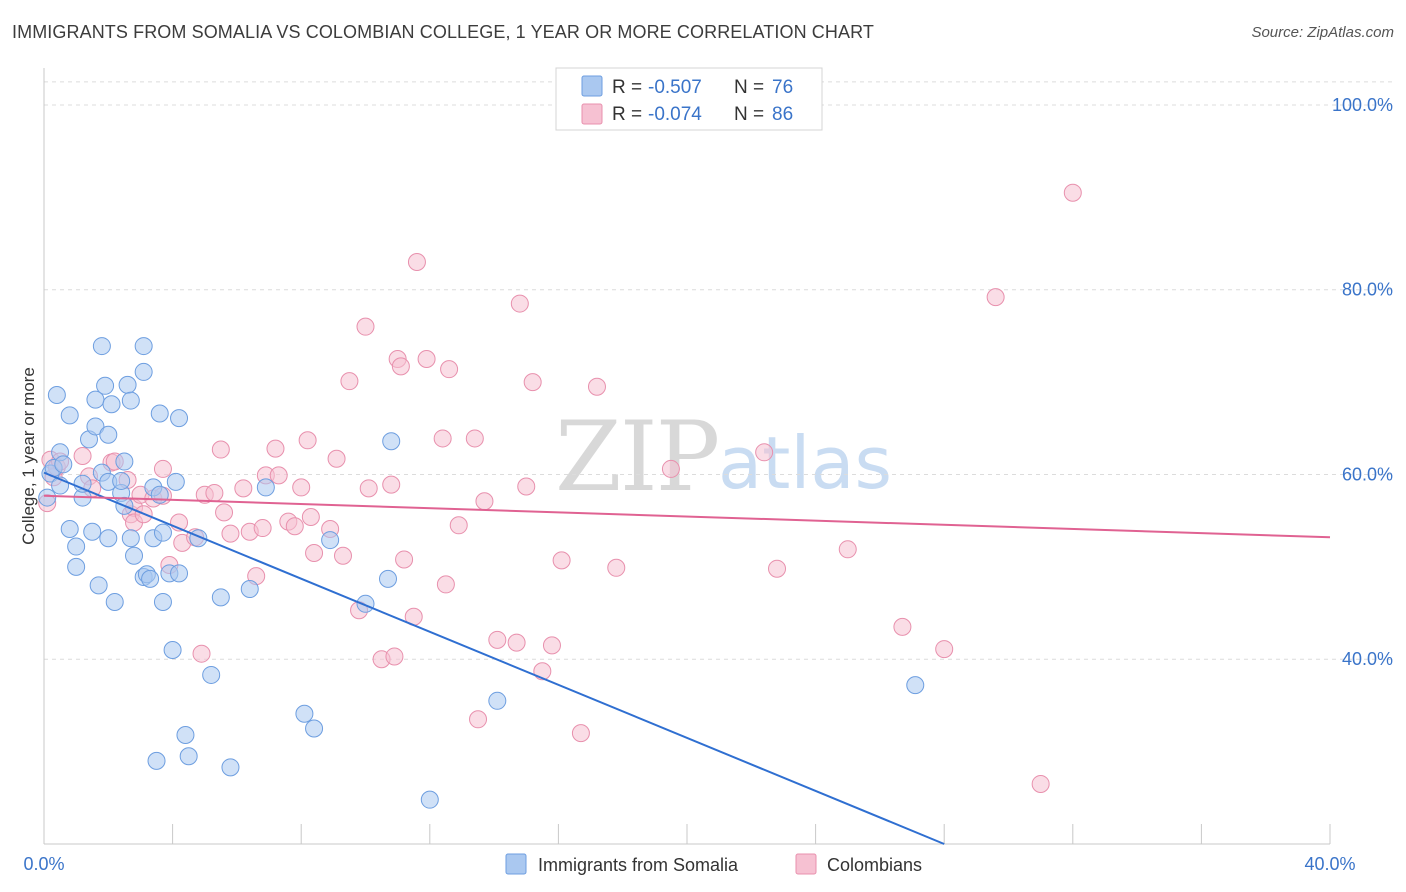 This screenshot has height=892, width=1406. Describe the element at coordinates (627, 87) in the screenshot. I see `legend-r-label-somalia: R =` at that location.